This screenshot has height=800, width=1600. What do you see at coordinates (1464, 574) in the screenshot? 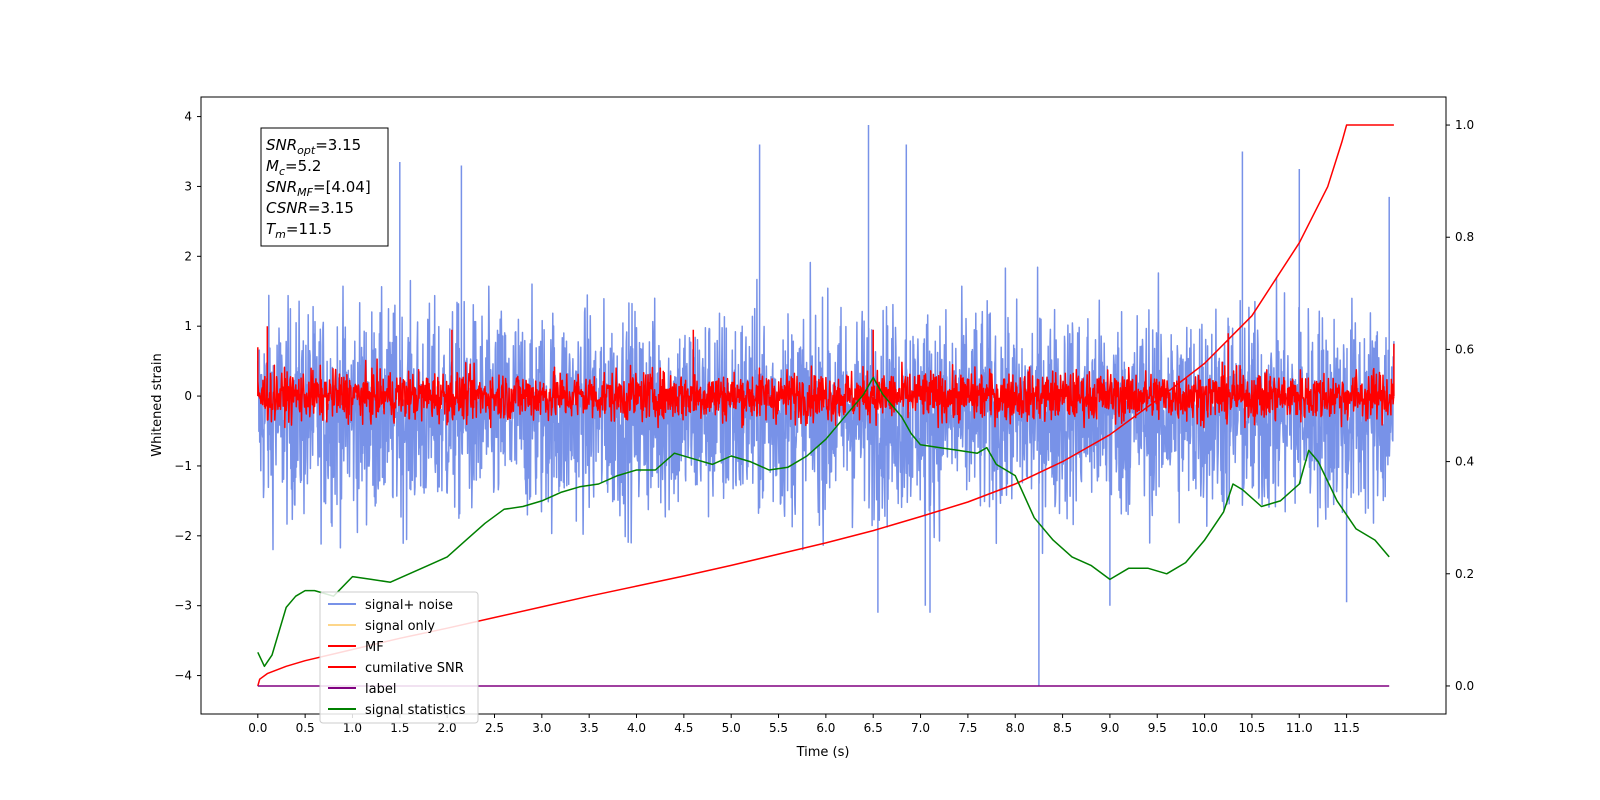
I see `y2-tick-label: 0.2` at bounding box center [1464, 574].